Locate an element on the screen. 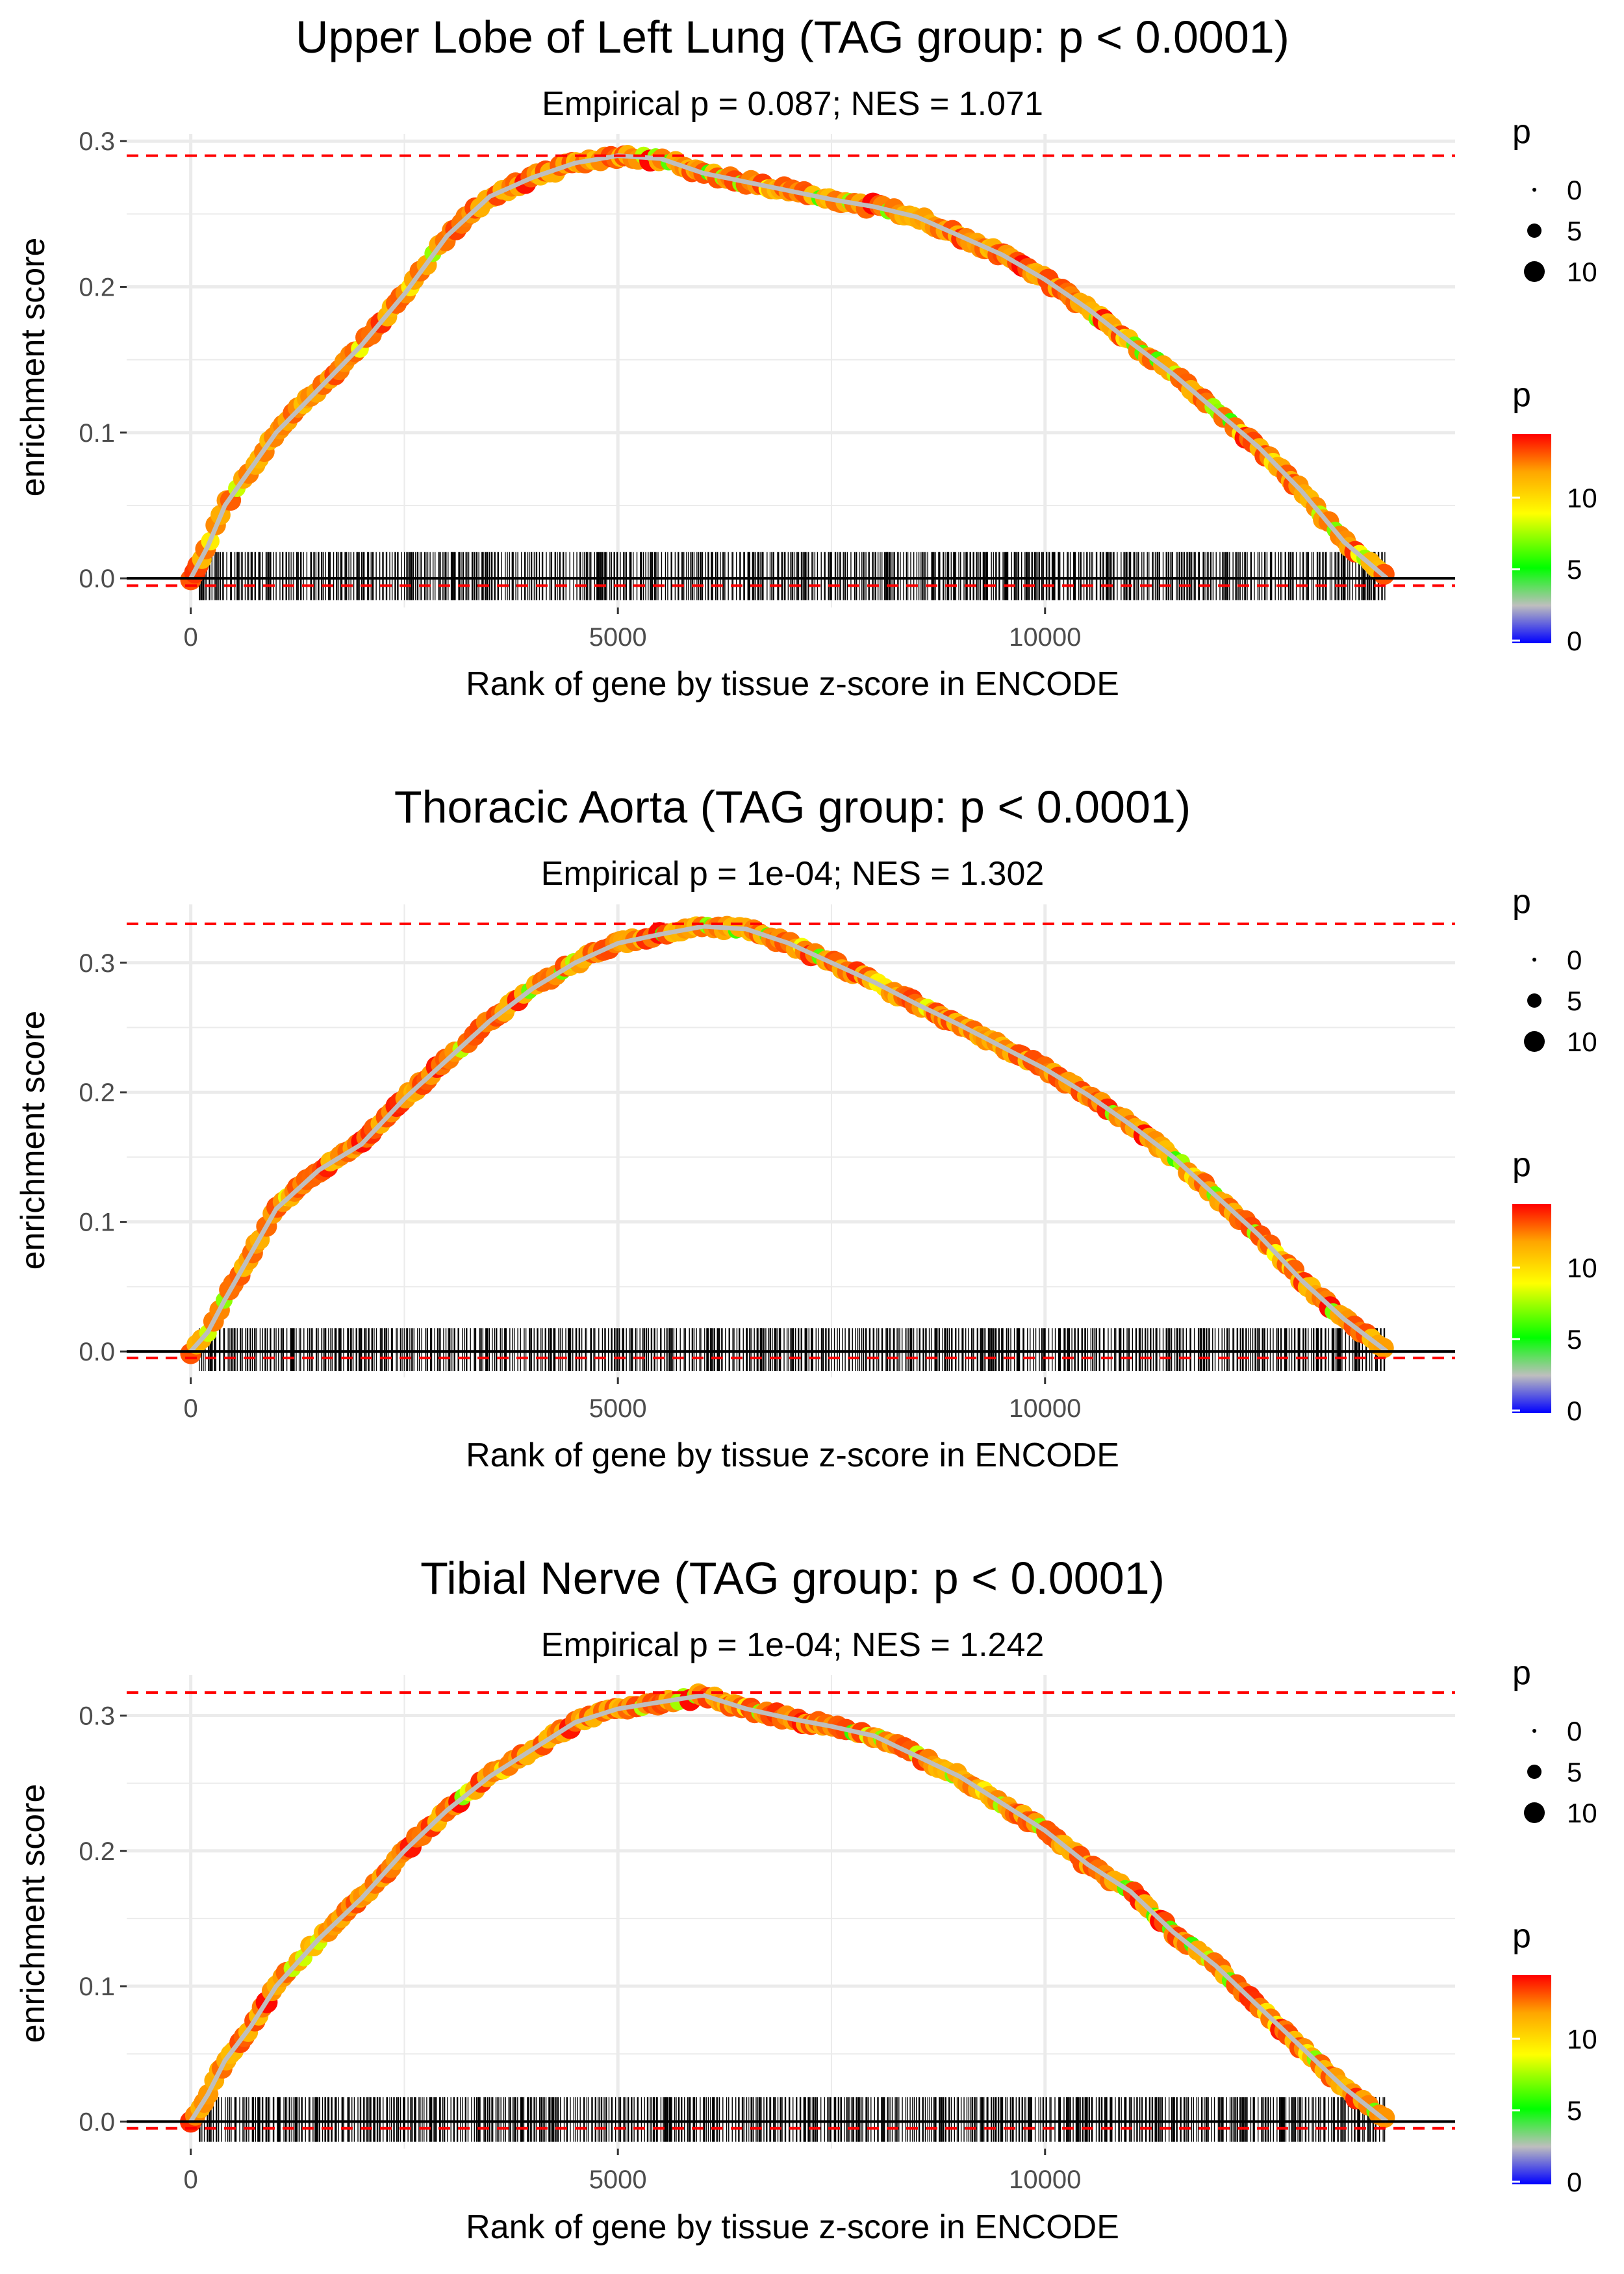  panel-0-points is located at coordinates (787, 368).